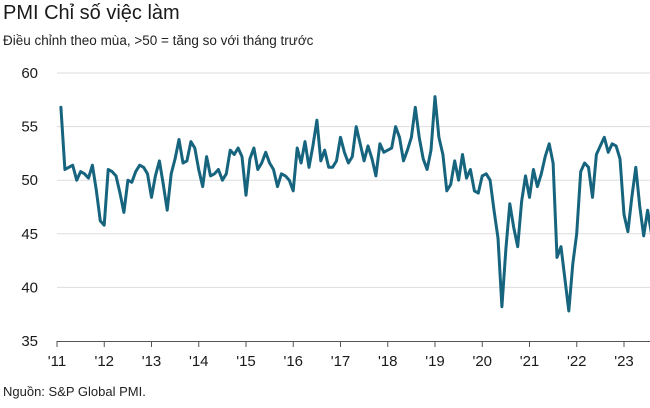  Describe the element at coordinates (246, 361) in the screenshot. I see `x-tick-label: '15` at that location.